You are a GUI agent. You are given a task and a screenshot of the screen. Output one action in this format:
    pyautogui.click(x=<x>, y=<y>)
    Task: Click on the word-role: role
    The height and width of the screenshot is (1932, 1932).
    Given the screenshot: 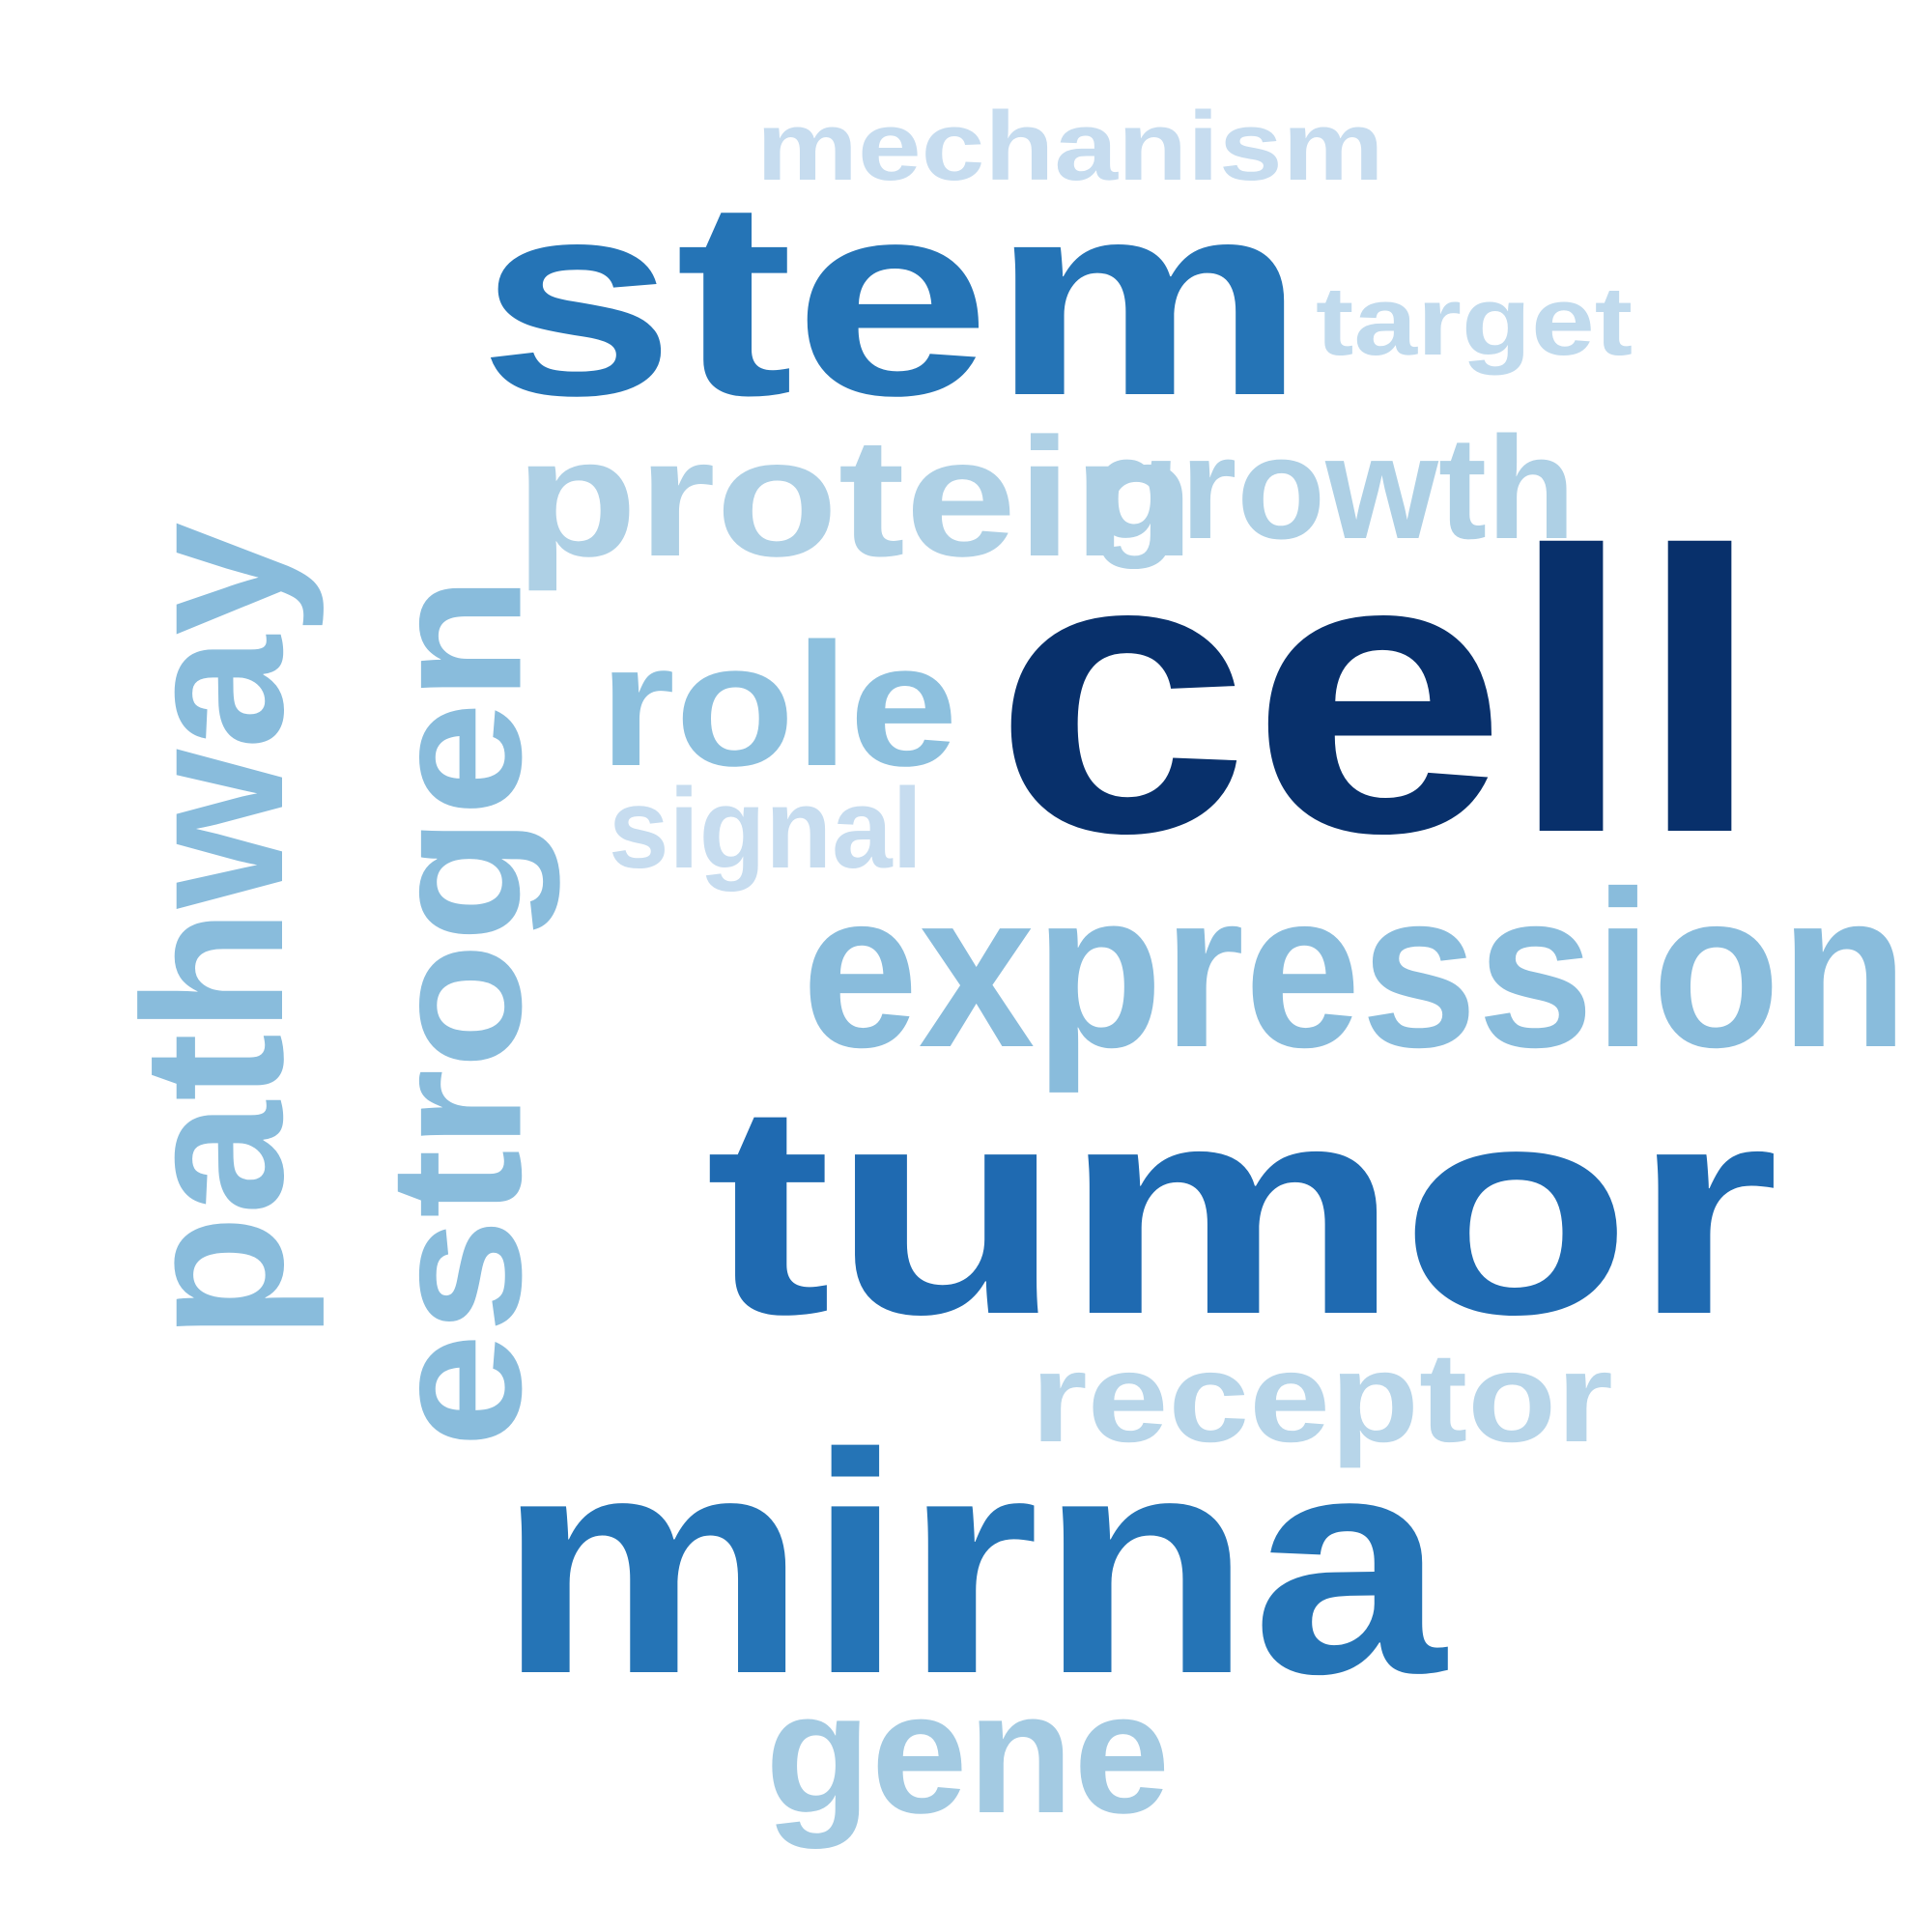 What is the action you would take?
    pyautogui.click(x=778, y=705)
    